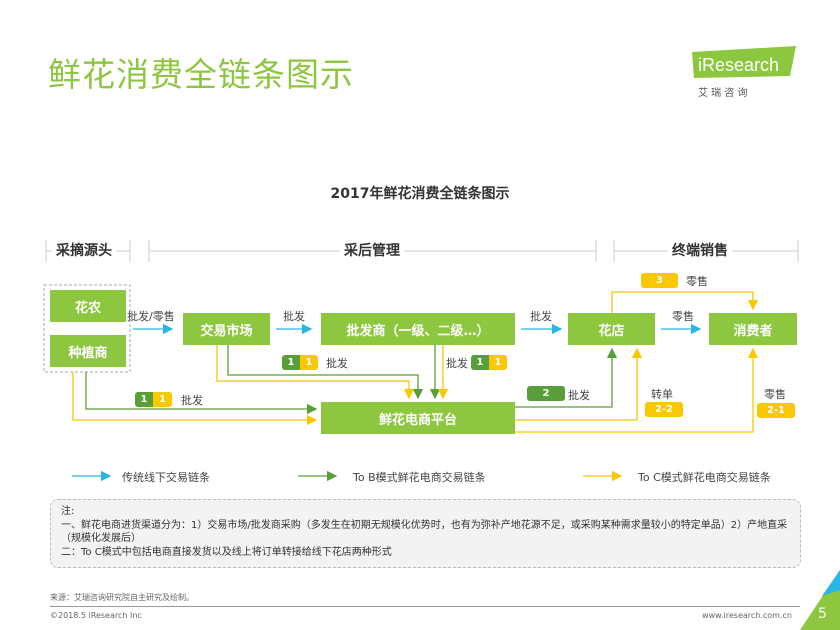  Describe the element at coordinates (723, 93) in the screenshot. I see `logo-subtitle: 艾 瑞 咨 询` at that location.